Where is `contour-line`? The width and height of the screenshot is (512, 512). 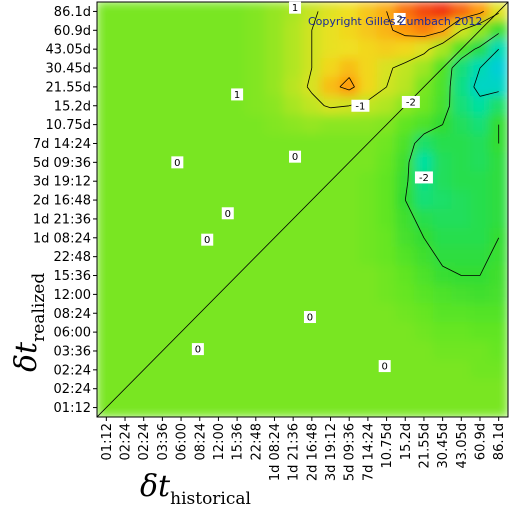
contour-line is located at coordinates (452, 154).